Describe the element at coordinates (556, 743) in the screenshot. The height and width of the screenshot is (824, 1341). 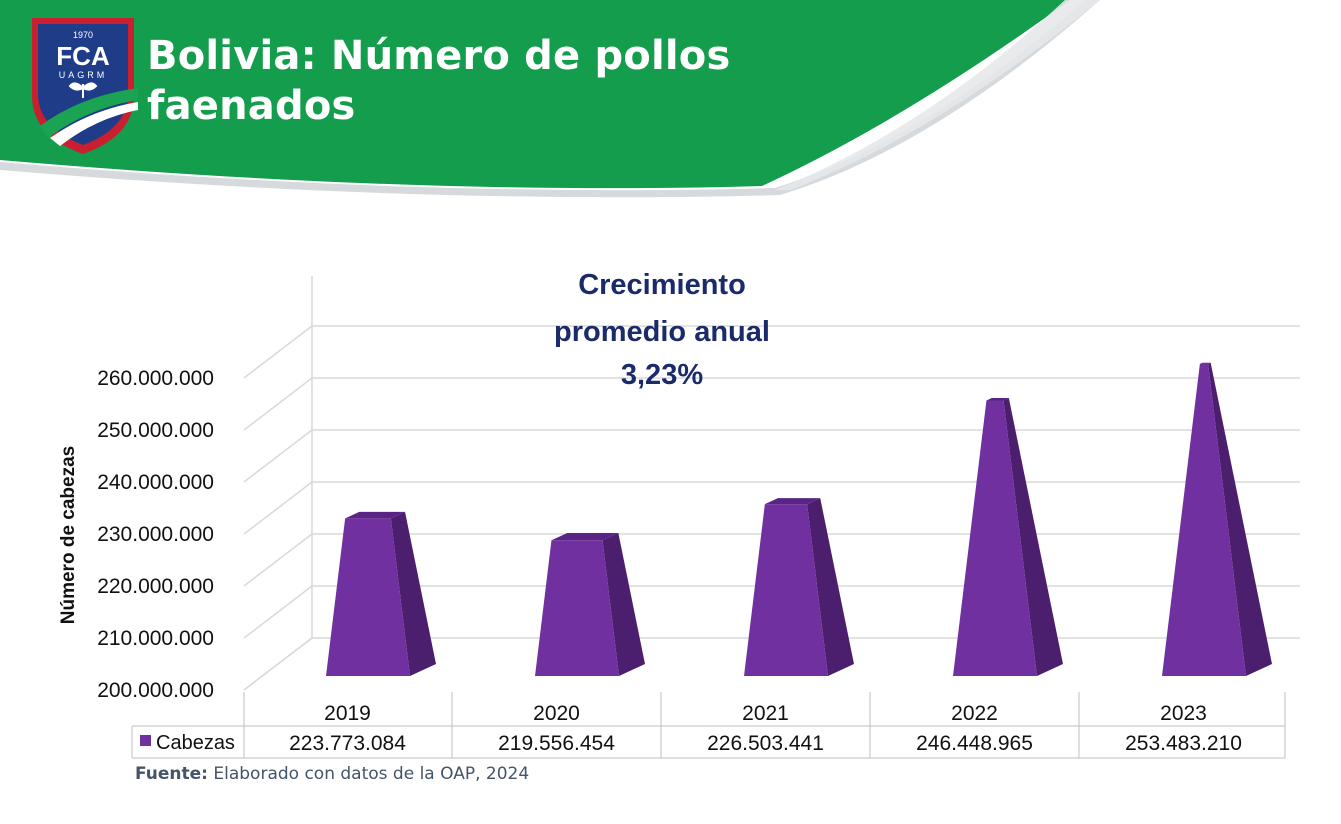
I see `data-label: 219.556.454` at that location.